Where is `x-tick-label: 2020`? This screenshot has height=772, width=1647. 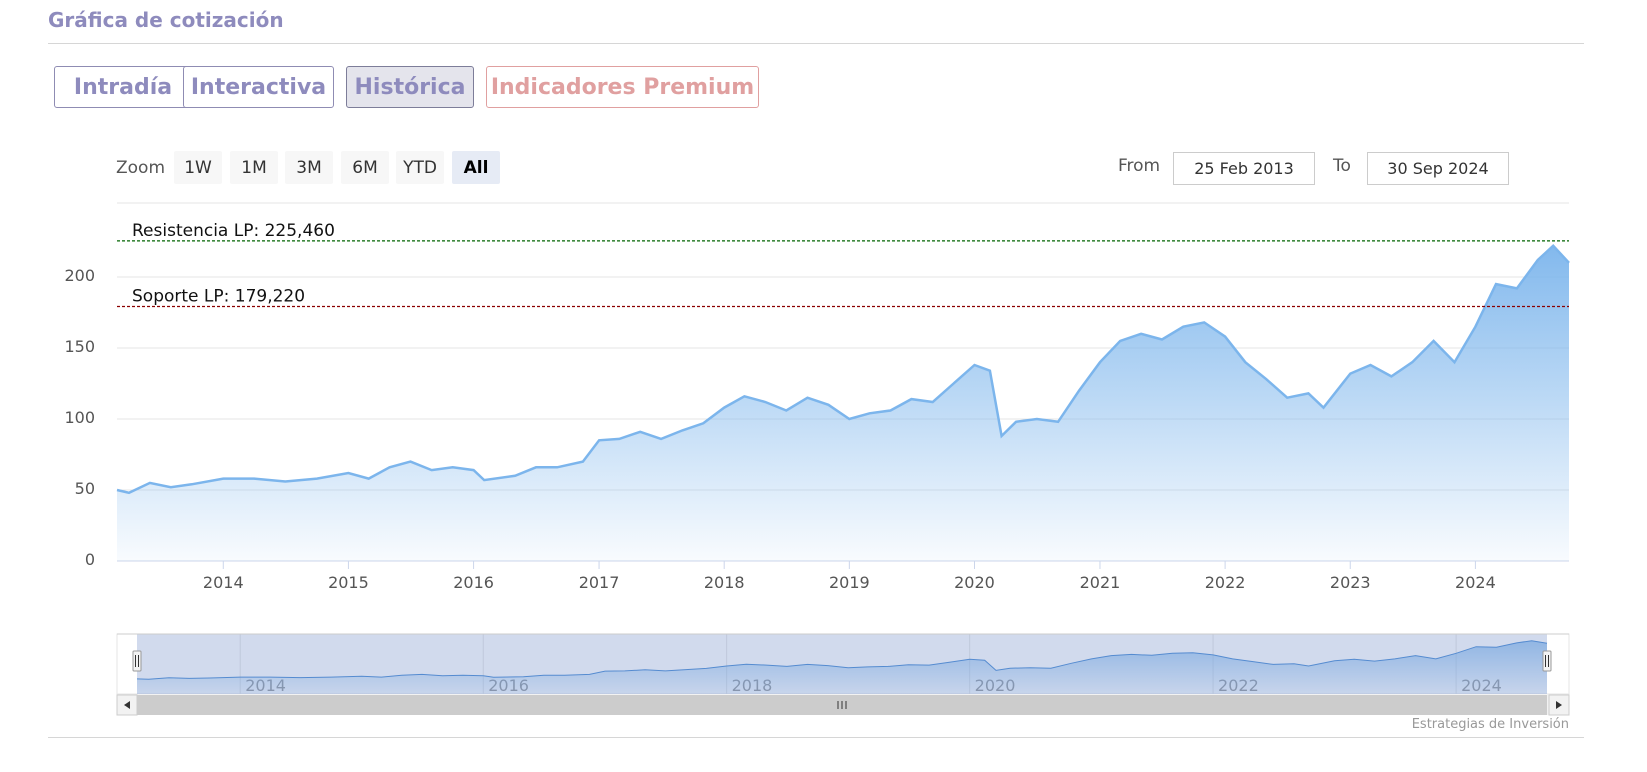
x-tick-label: 2020 is located at coordinates (974, 582).